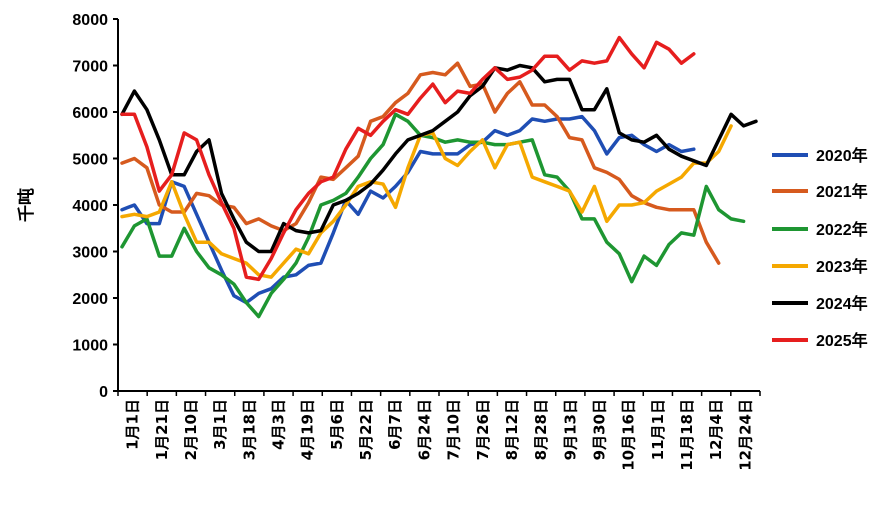  Describe the element at coordinates (366, 429) in the screenshot. I see `x-tick-label: 5月22日` at that location.